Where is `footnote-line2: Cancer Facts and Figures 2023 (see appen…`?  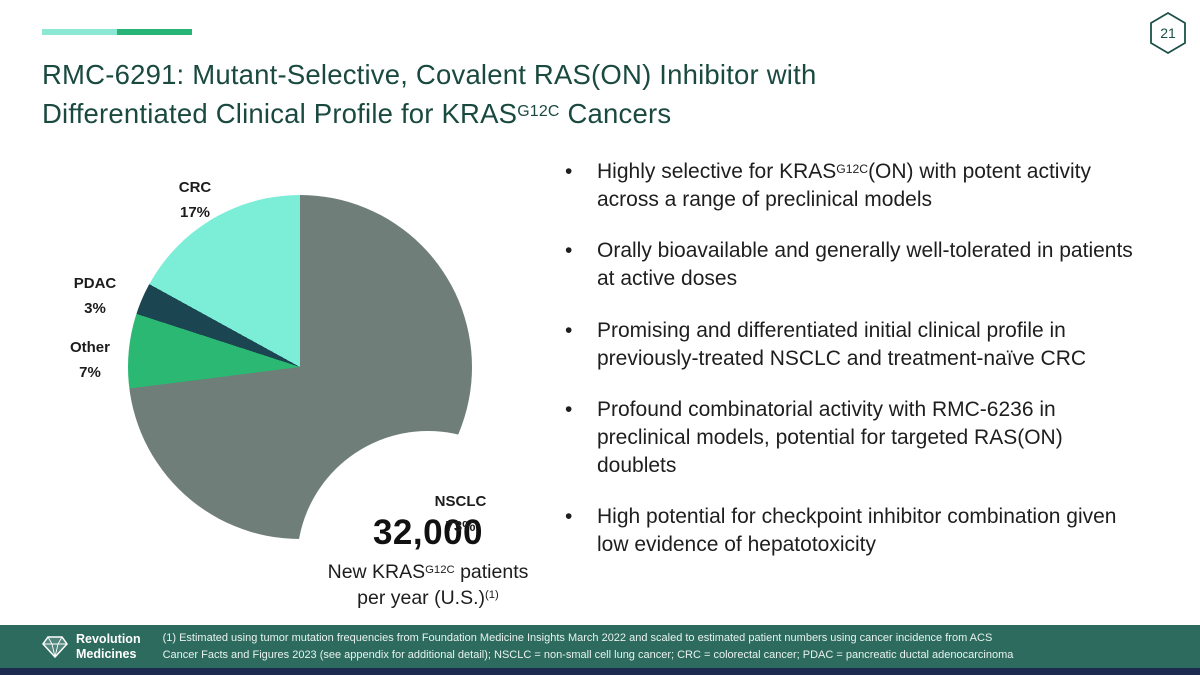
footnote-line2: Cancer Facts and Figures 2023 (see appen… is located at coordinates (588, 654).